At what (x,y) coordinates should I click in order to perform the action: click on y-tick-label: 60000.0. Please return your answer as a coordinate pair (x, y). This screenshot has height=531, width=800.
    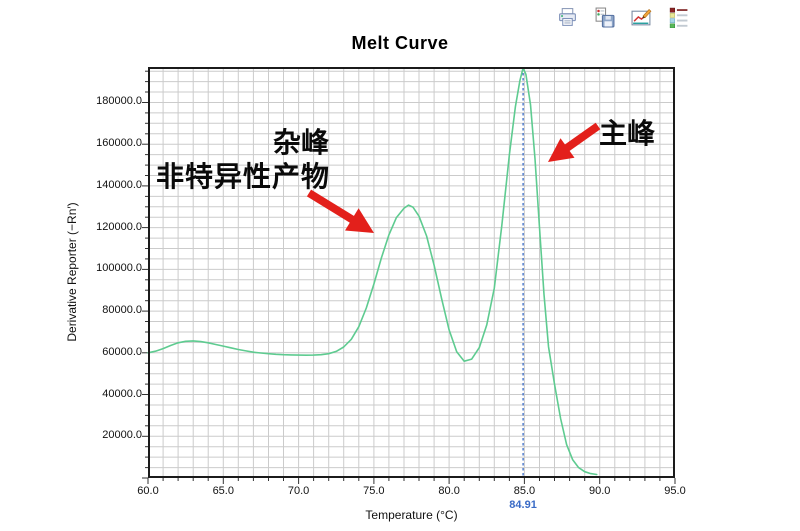
    Looking at the image, I should click on (122, 351).